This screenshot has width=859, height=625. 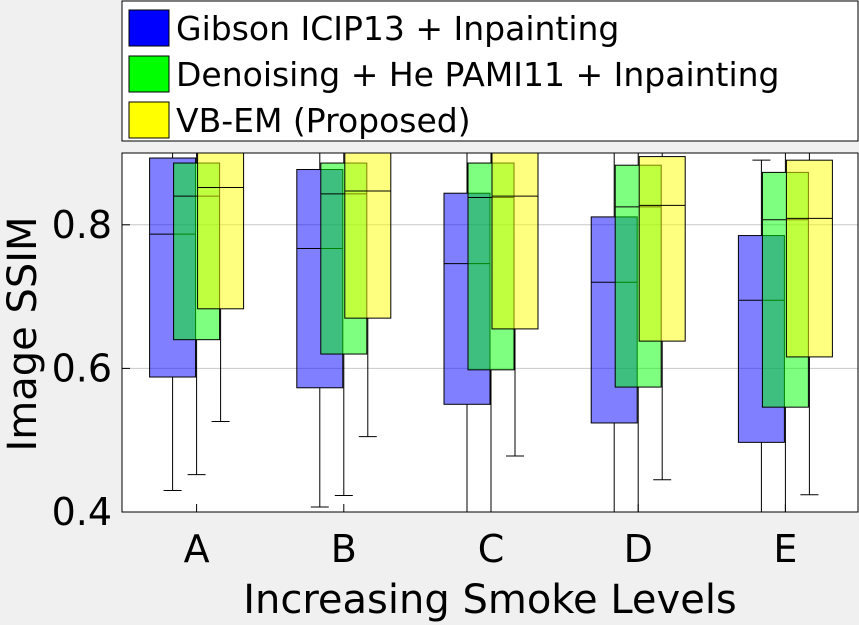 What do you see at coordinates (638, 549) in the screenshot?
I see `x-tick-label: D` at bounding box center [638, 549].